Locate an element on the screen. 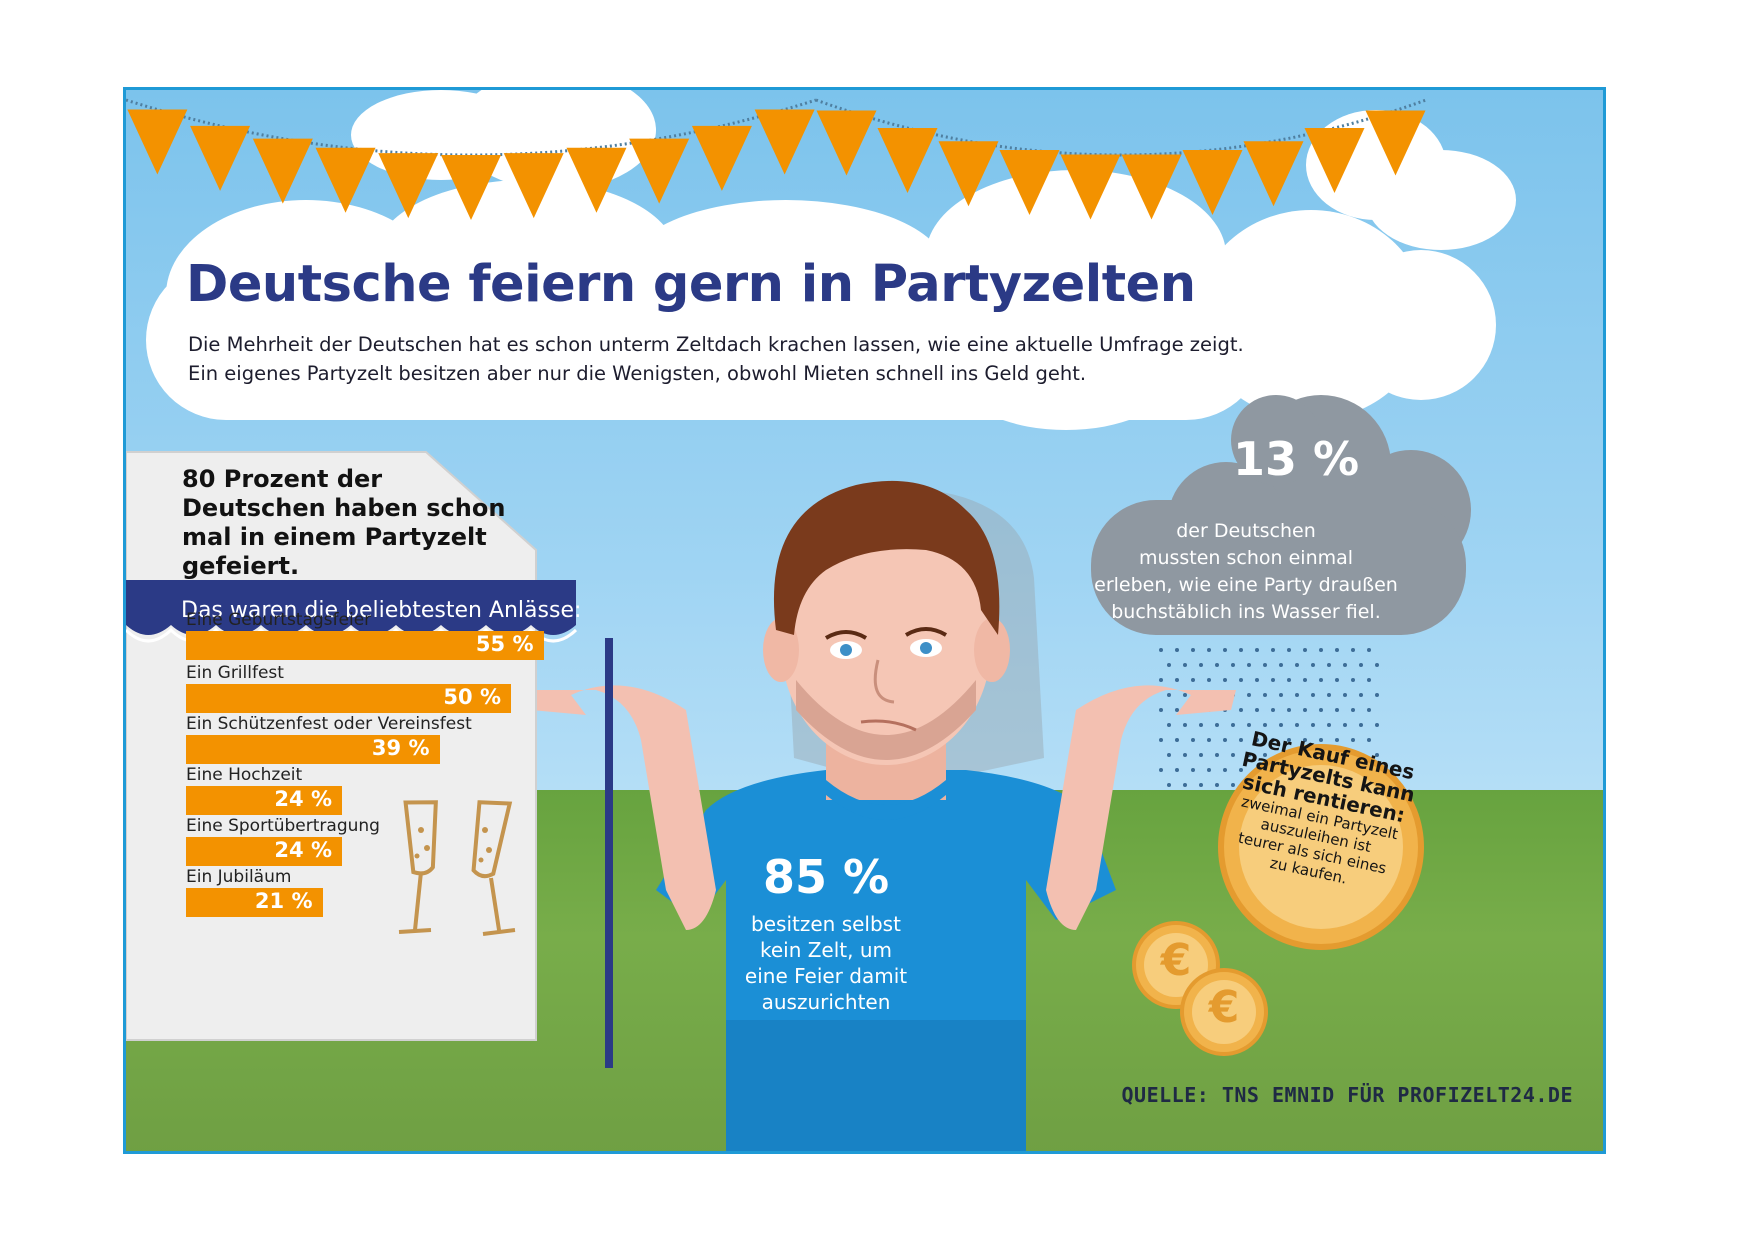 This screenshot has width=1754, height=1240. euro-symbol: € is located at coordinates (1224, 1007).